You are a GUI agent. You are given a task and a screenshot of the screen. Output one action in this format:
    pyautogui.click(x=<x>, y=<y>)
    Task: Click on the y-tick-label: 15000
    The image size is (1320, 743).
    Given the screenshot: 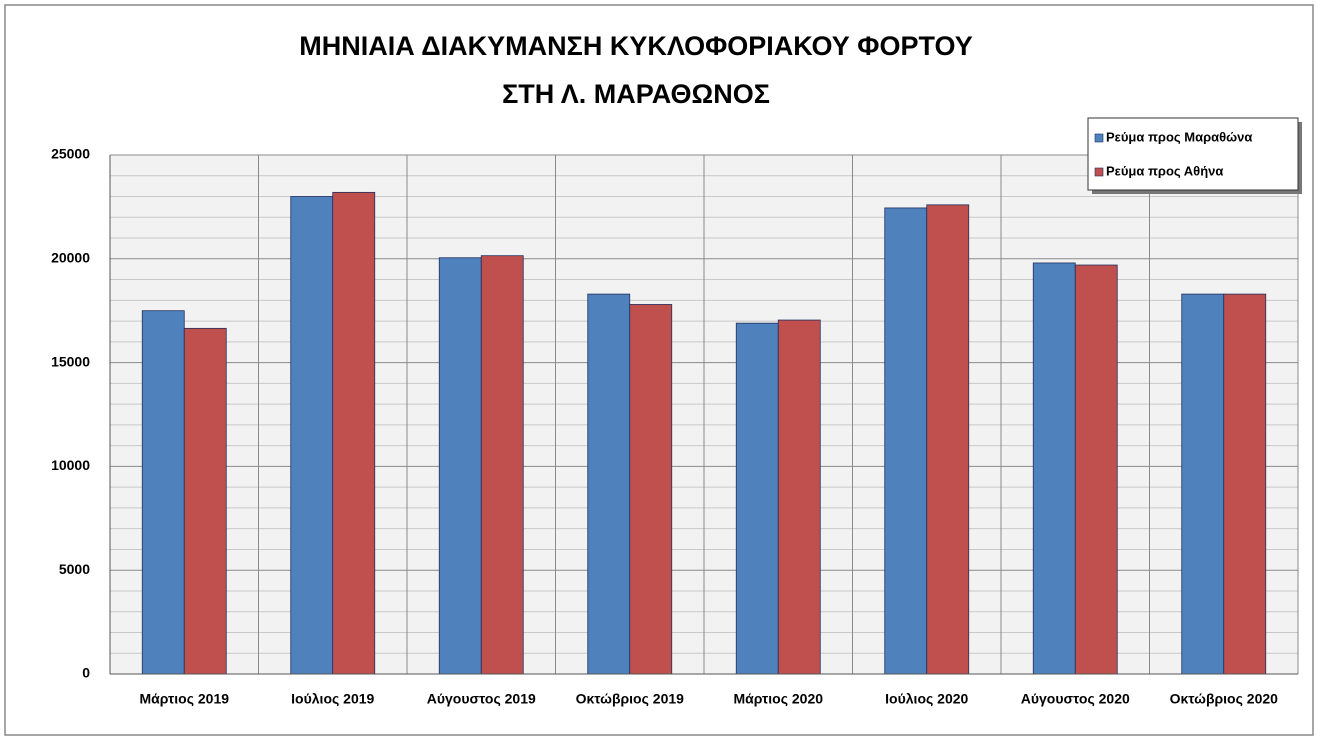 What is the action you would take?
    pyautogui.click(x=70, y=361)
    